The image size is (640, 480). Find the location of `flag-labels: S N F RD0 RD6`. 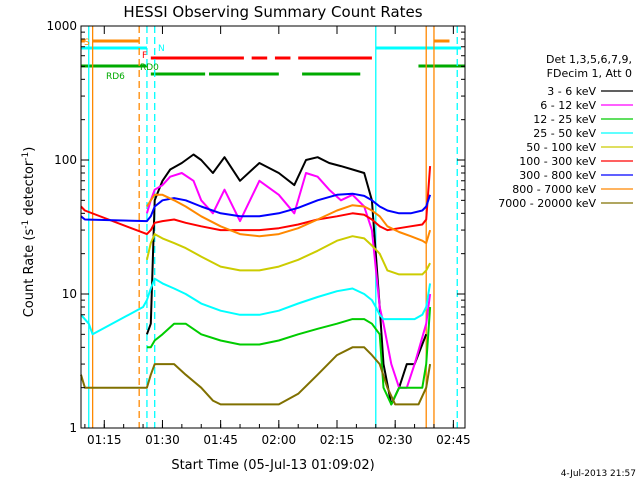

flag-labels: S N F RD0 RD6 is located at coordinates (124, 60).